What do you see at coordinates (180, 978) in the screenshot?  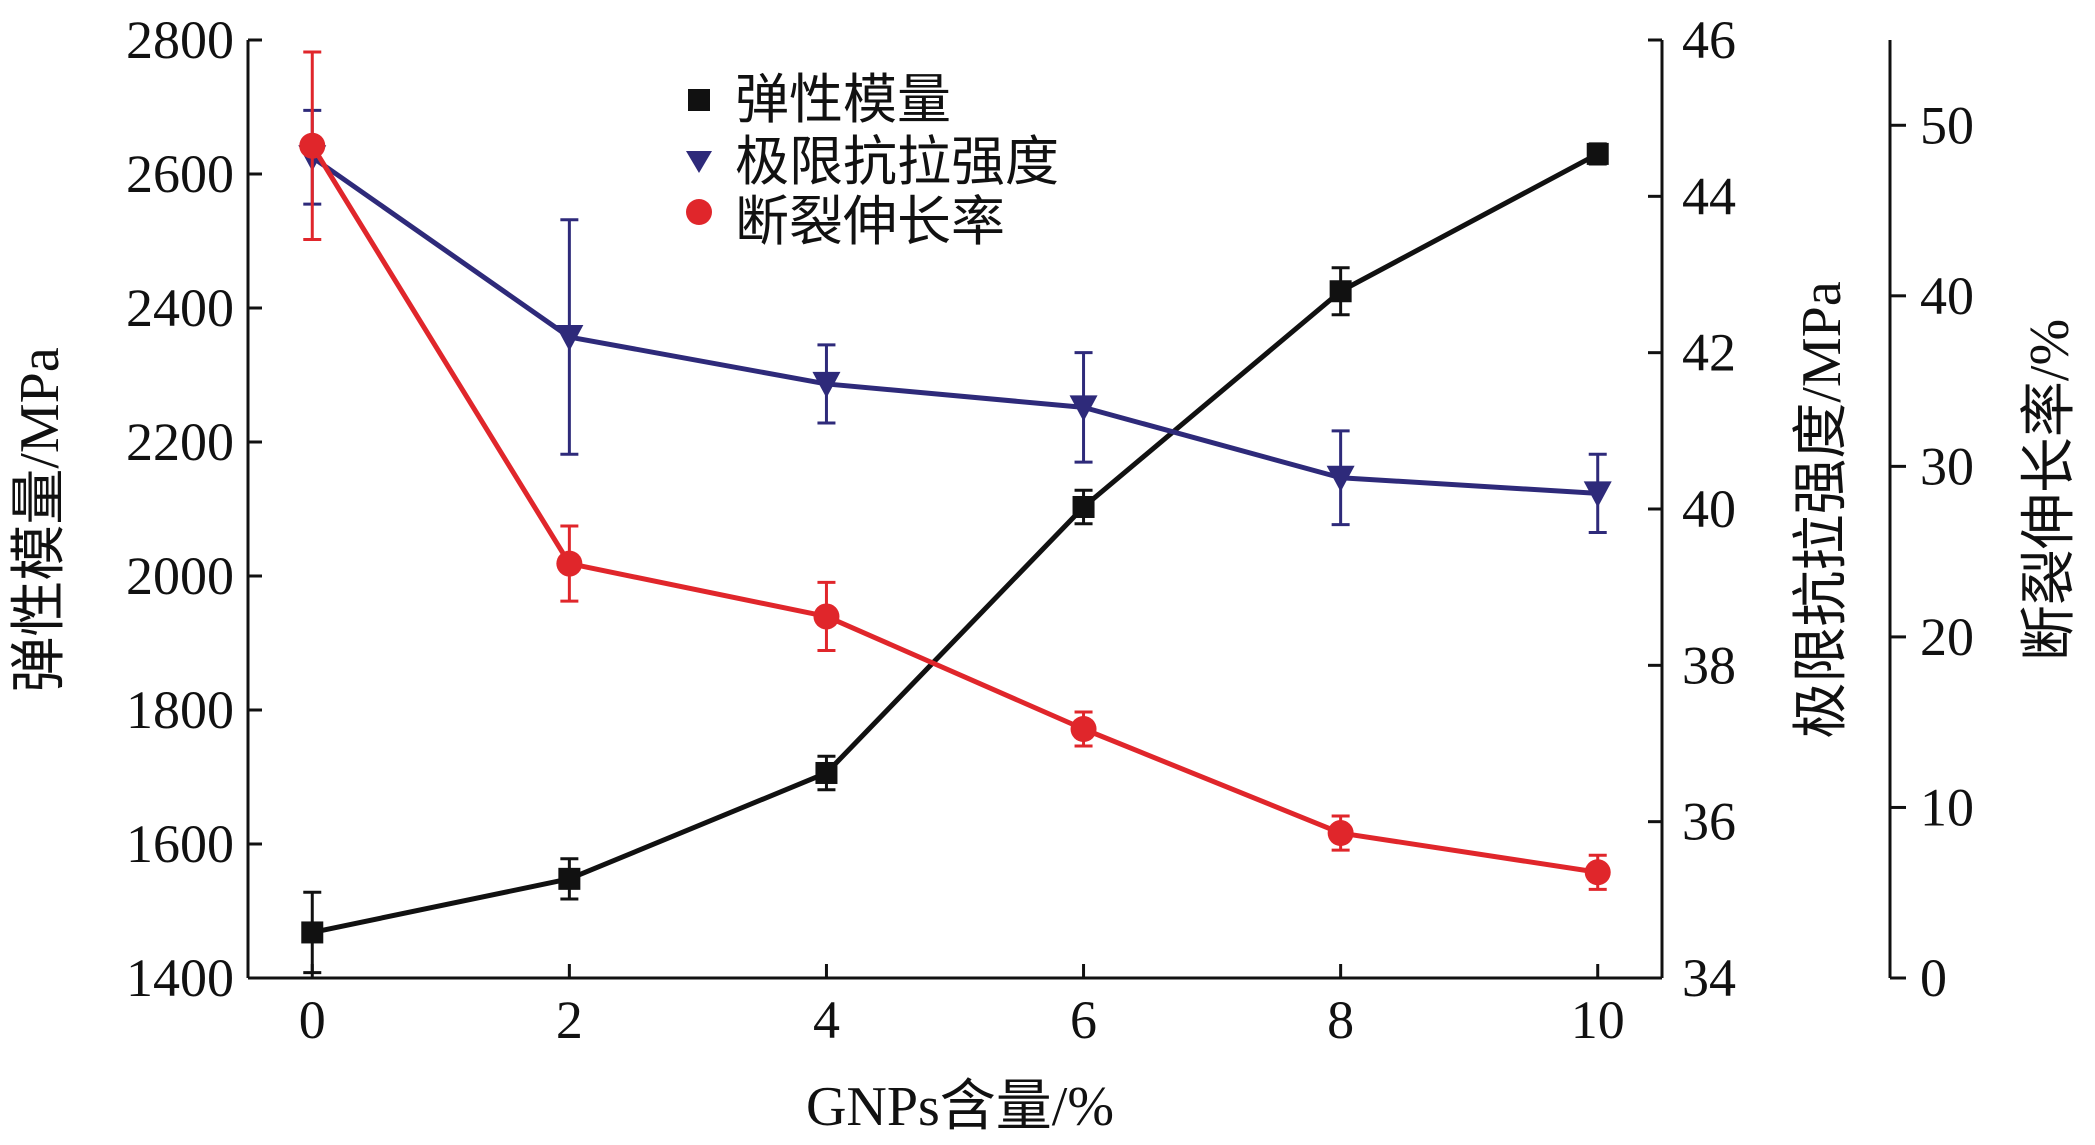 I see `left-tick-label: 1400` at bounding box center [180, 978].